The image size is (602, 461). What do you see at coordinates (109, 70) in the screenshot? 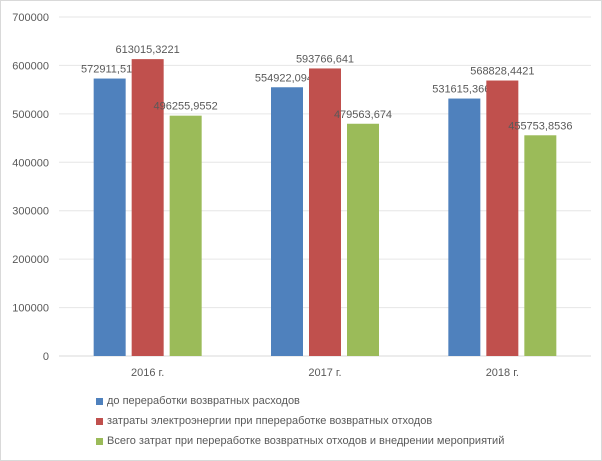
I see `data-label: 572911,516` at bounding box center [109, 70].